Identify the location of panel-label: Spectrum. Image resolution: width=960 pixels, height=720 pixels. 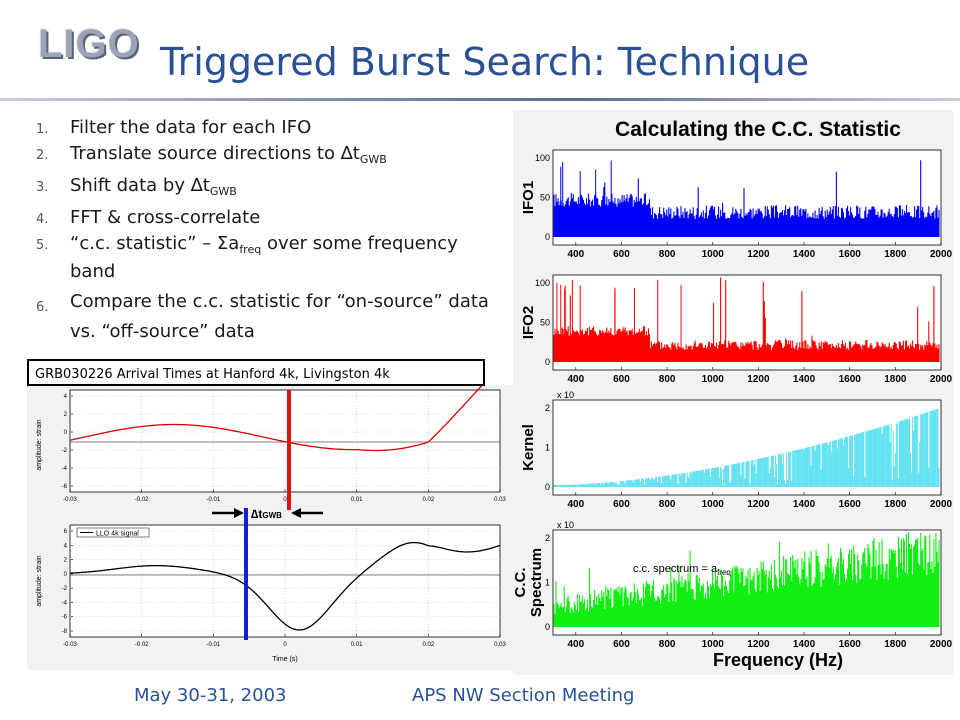
(536, 582).